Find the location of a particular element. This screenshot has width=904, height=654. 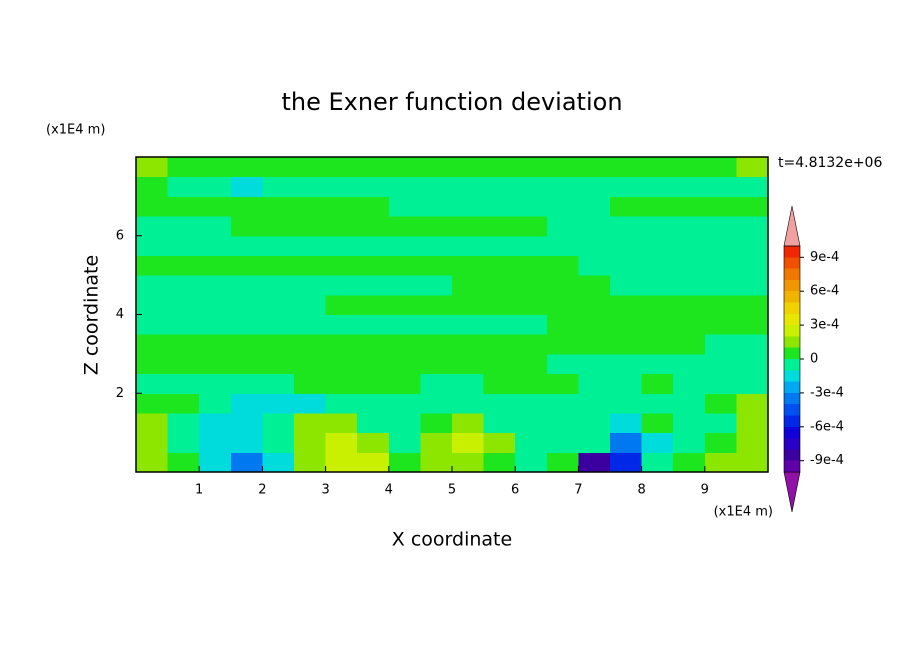

x-tick-label: 2 is located at coordinates (262, 490).